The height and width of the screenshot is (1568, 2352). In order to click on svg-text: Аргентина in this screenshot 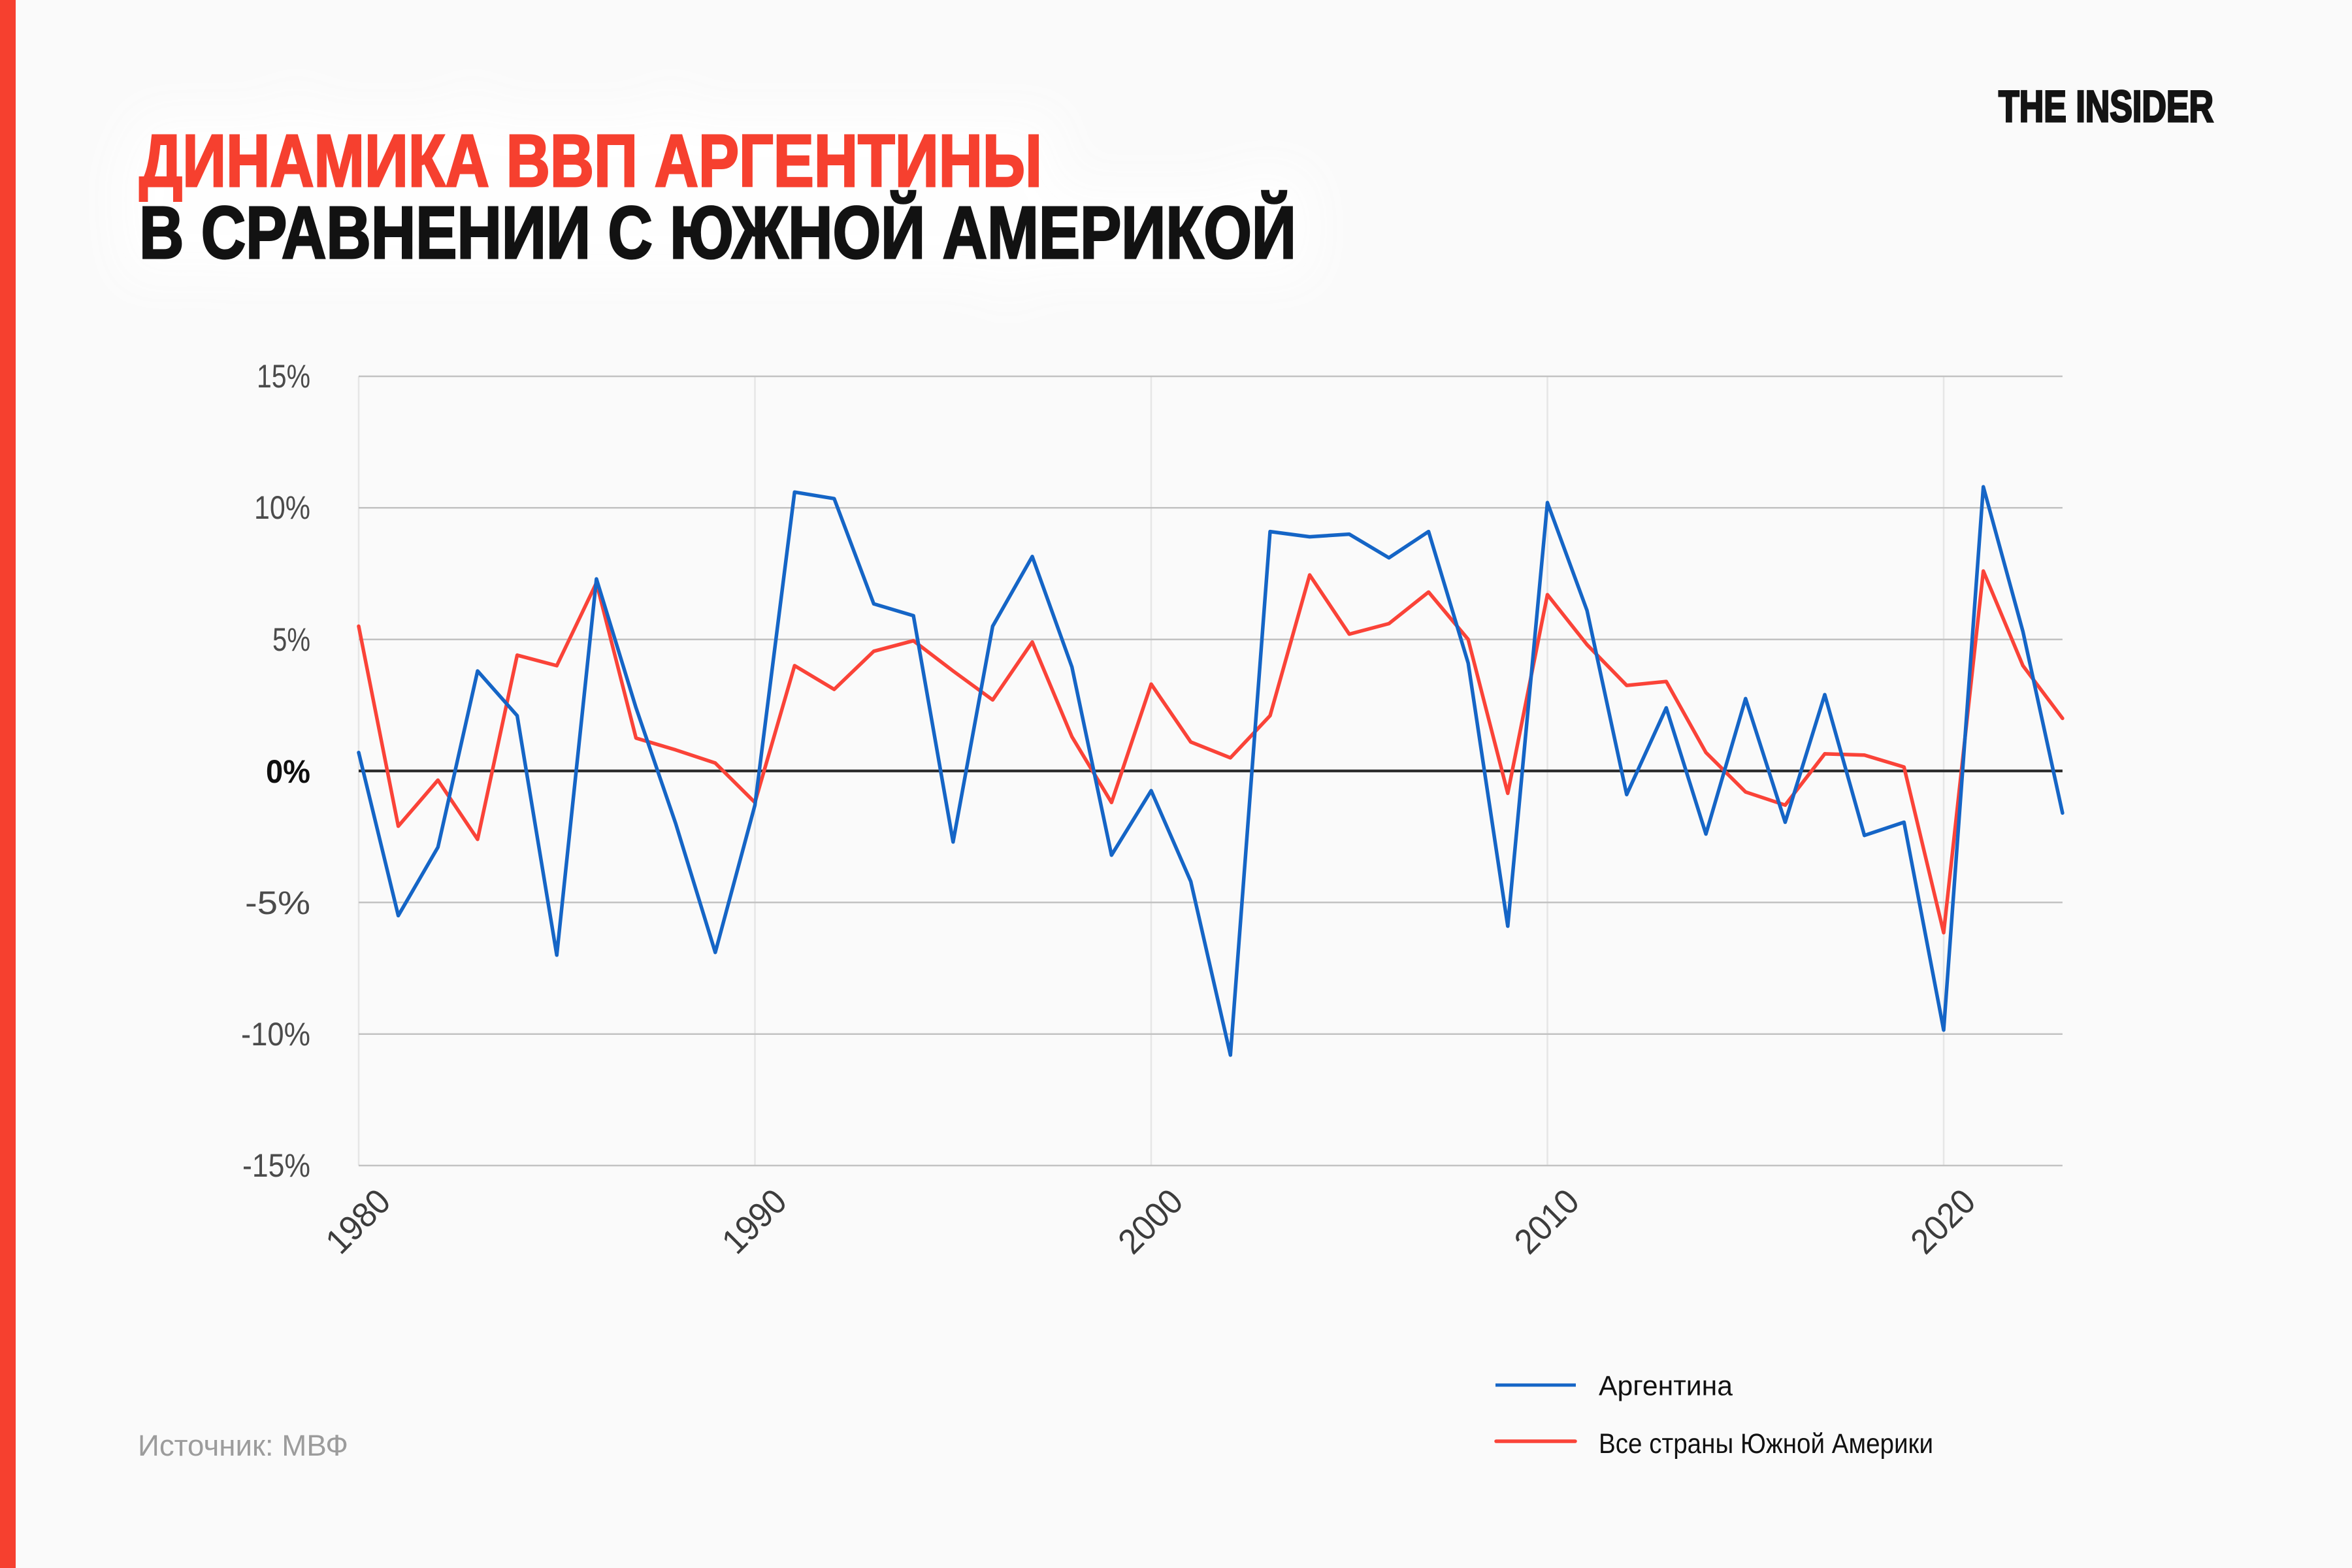, I will do `click(1666, 1386)`.